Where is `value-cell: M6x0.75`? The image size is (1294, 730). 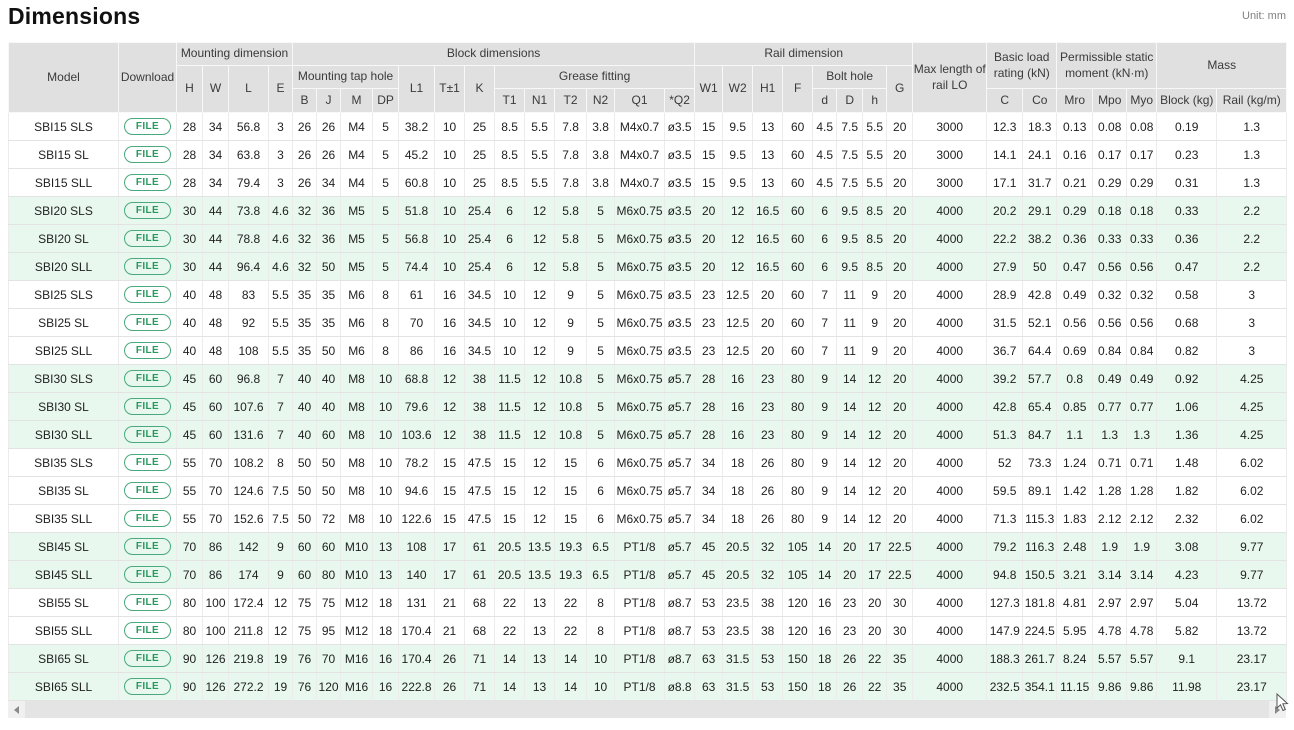 value-cell: M6x0.75 is located at coordinates (640, 406).